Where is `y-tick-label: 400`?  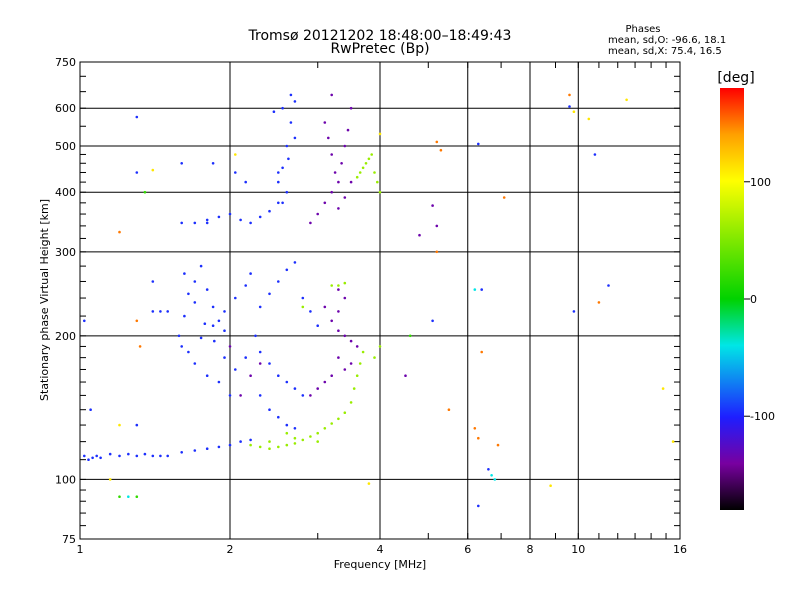
y-tick-label: 400 is located at coordinates (65, 192).